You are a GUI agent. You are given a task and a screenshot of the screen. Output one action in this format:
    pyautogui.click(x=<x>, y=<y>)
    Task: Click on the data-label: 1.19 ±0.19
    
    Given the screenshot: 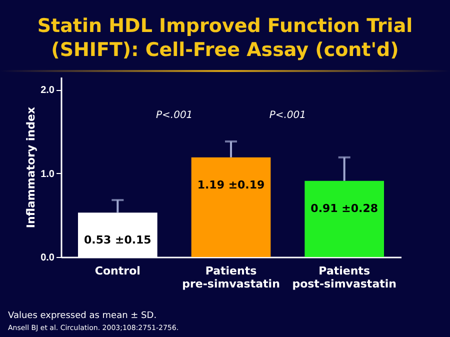 What is the action you would take?
    pyautogui.click(x=231, y=185)
    